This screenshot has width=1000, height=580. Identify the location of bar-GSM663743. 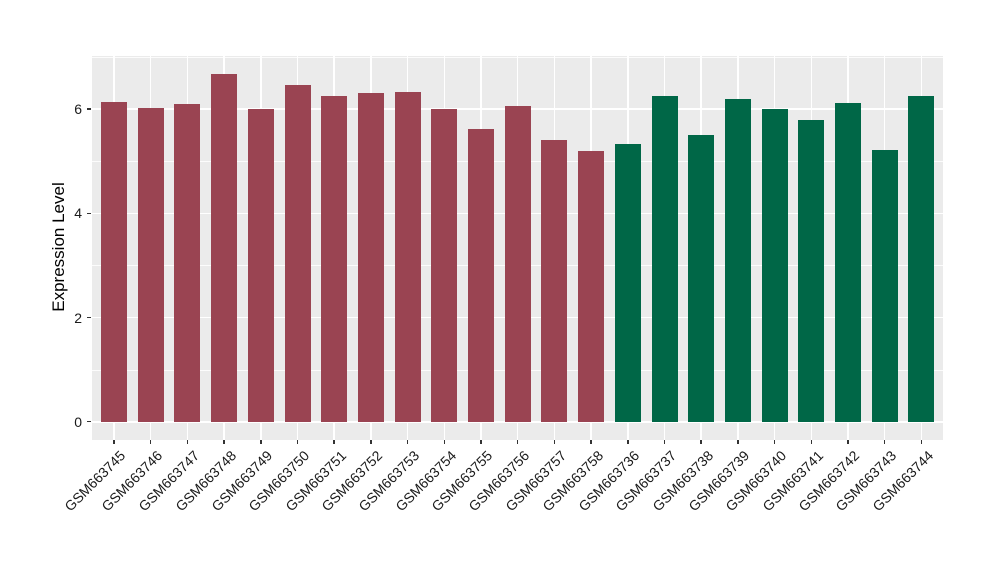
(884, 285).